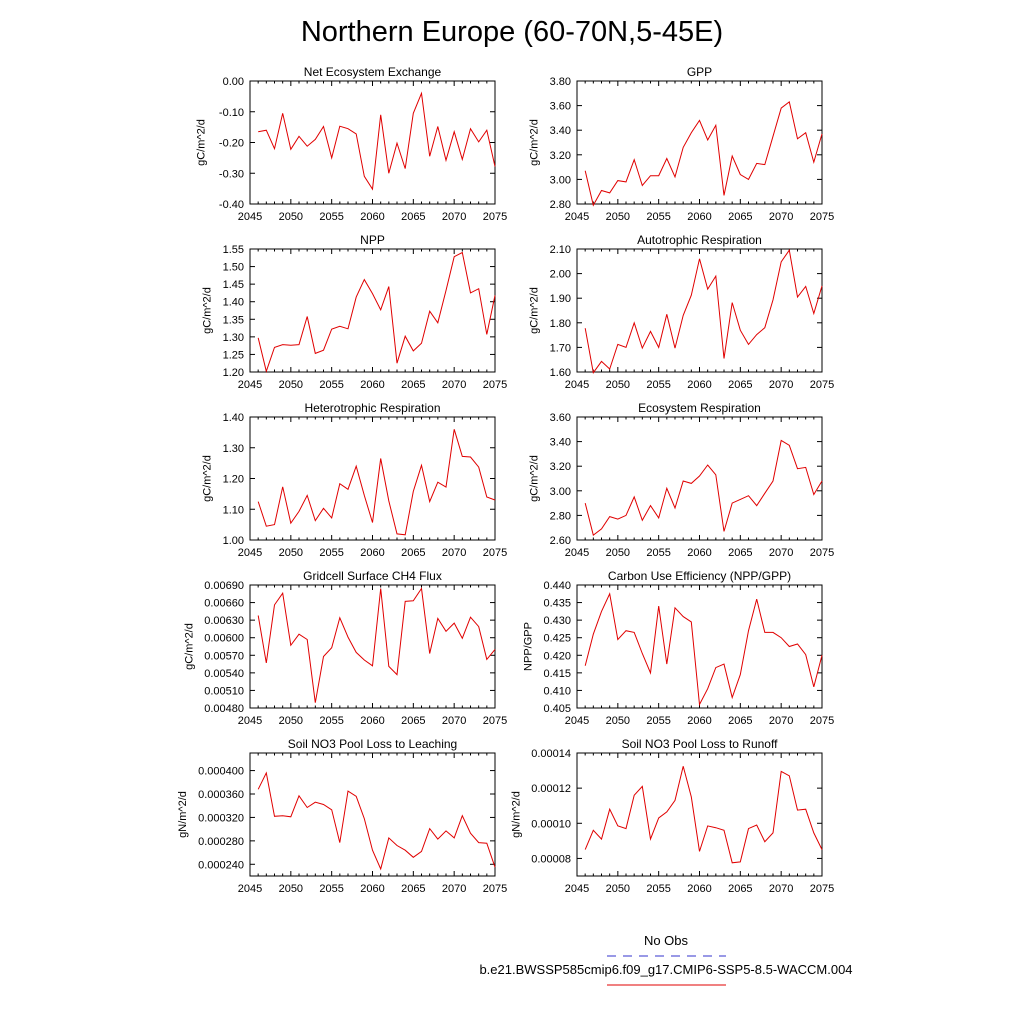  What do you see at coordinates (221, 865) in the screenshot?
I see `y-tick-label: 0.000240` at bounding box center [221, 865].